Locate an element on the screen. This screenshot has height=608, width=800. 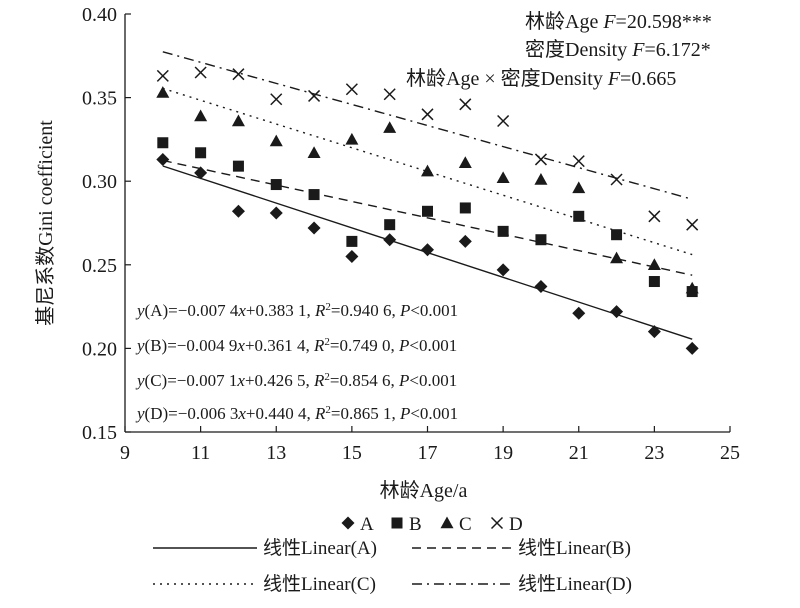
y-tick-label: 0.20 is located at coordinates (99, 349).